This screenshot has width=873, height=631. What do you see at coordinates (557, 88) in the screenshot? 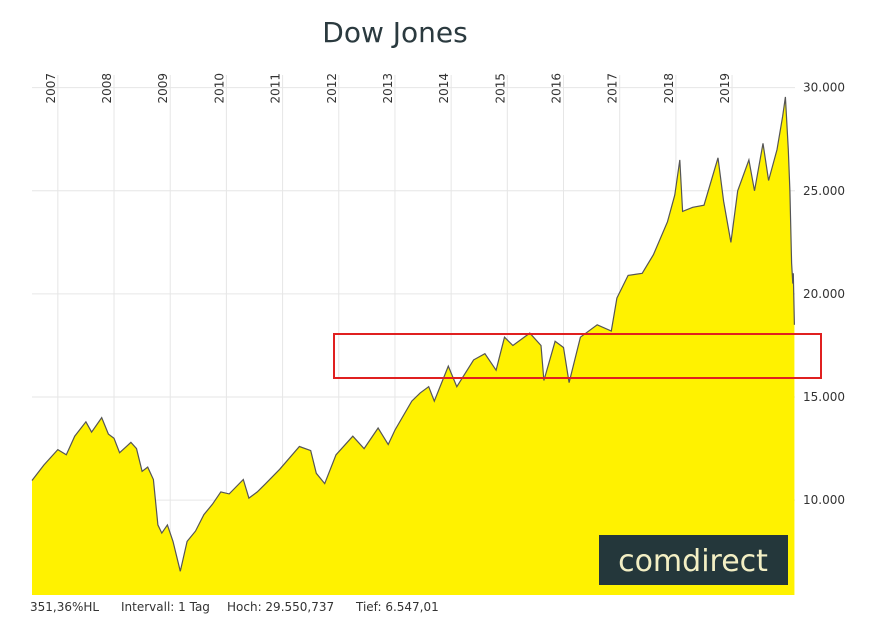
I see `x-tick-label: 2016` at bounding box center [557, 88].